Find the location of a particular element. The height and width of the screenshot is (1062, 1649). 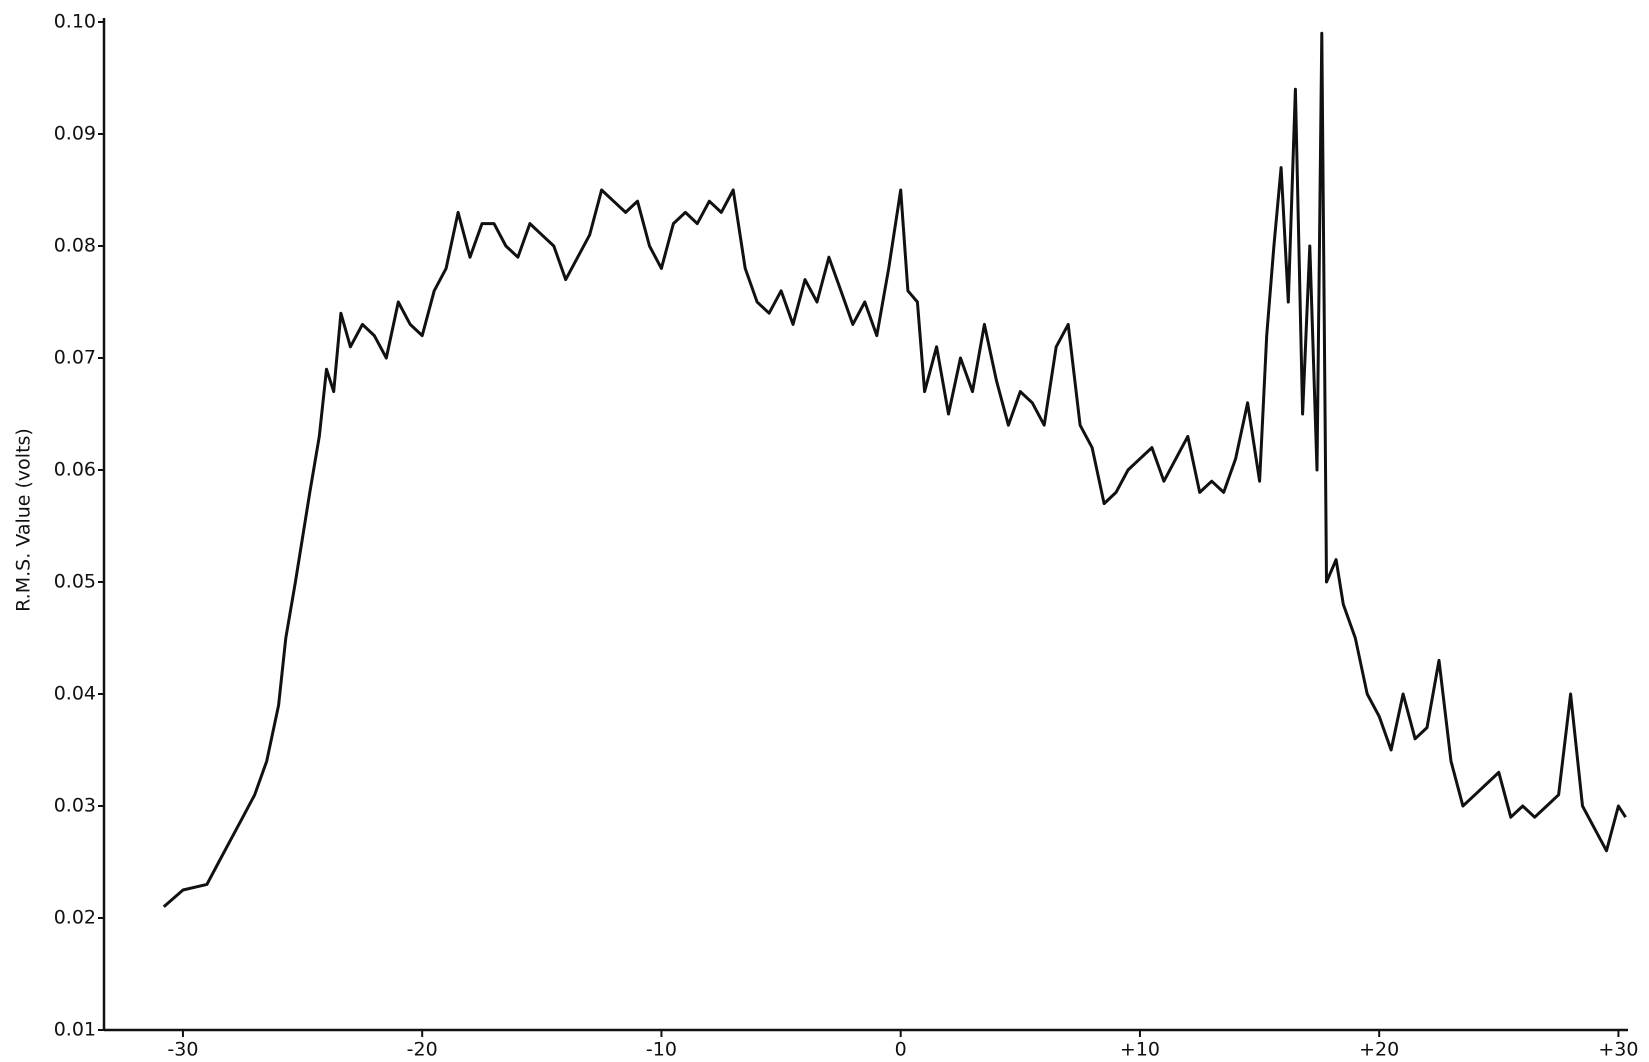

y-tick-label: 0.08 is located at coordinates (75, 246).